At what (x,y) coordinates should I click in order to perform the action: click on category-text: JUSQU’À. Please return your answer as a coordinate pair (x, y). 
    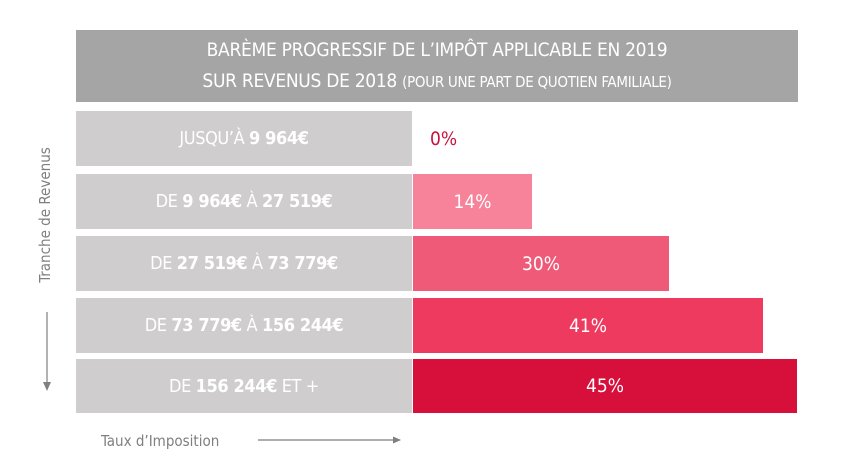
    Looking at the image, I should click on (214, 138).